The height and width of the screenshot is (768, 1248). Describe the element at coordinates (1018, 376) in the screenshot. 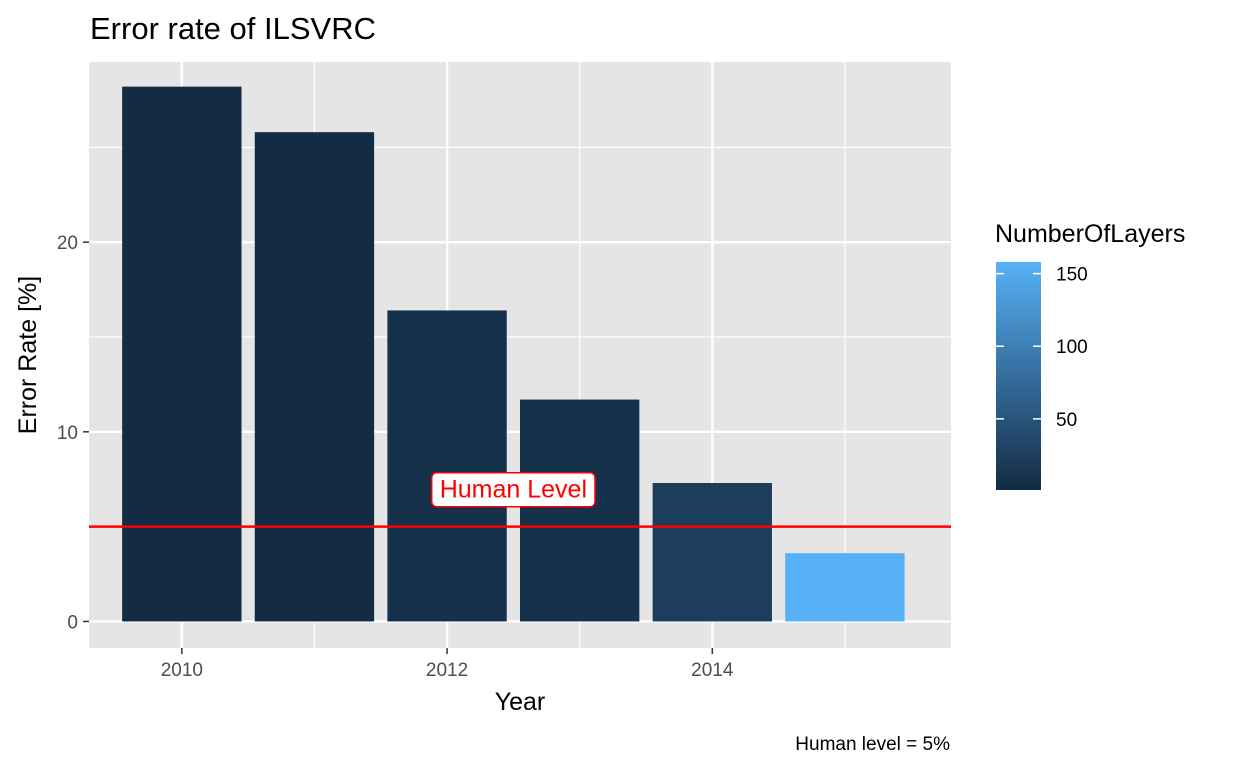

I see `legend-colorbar` at that location.